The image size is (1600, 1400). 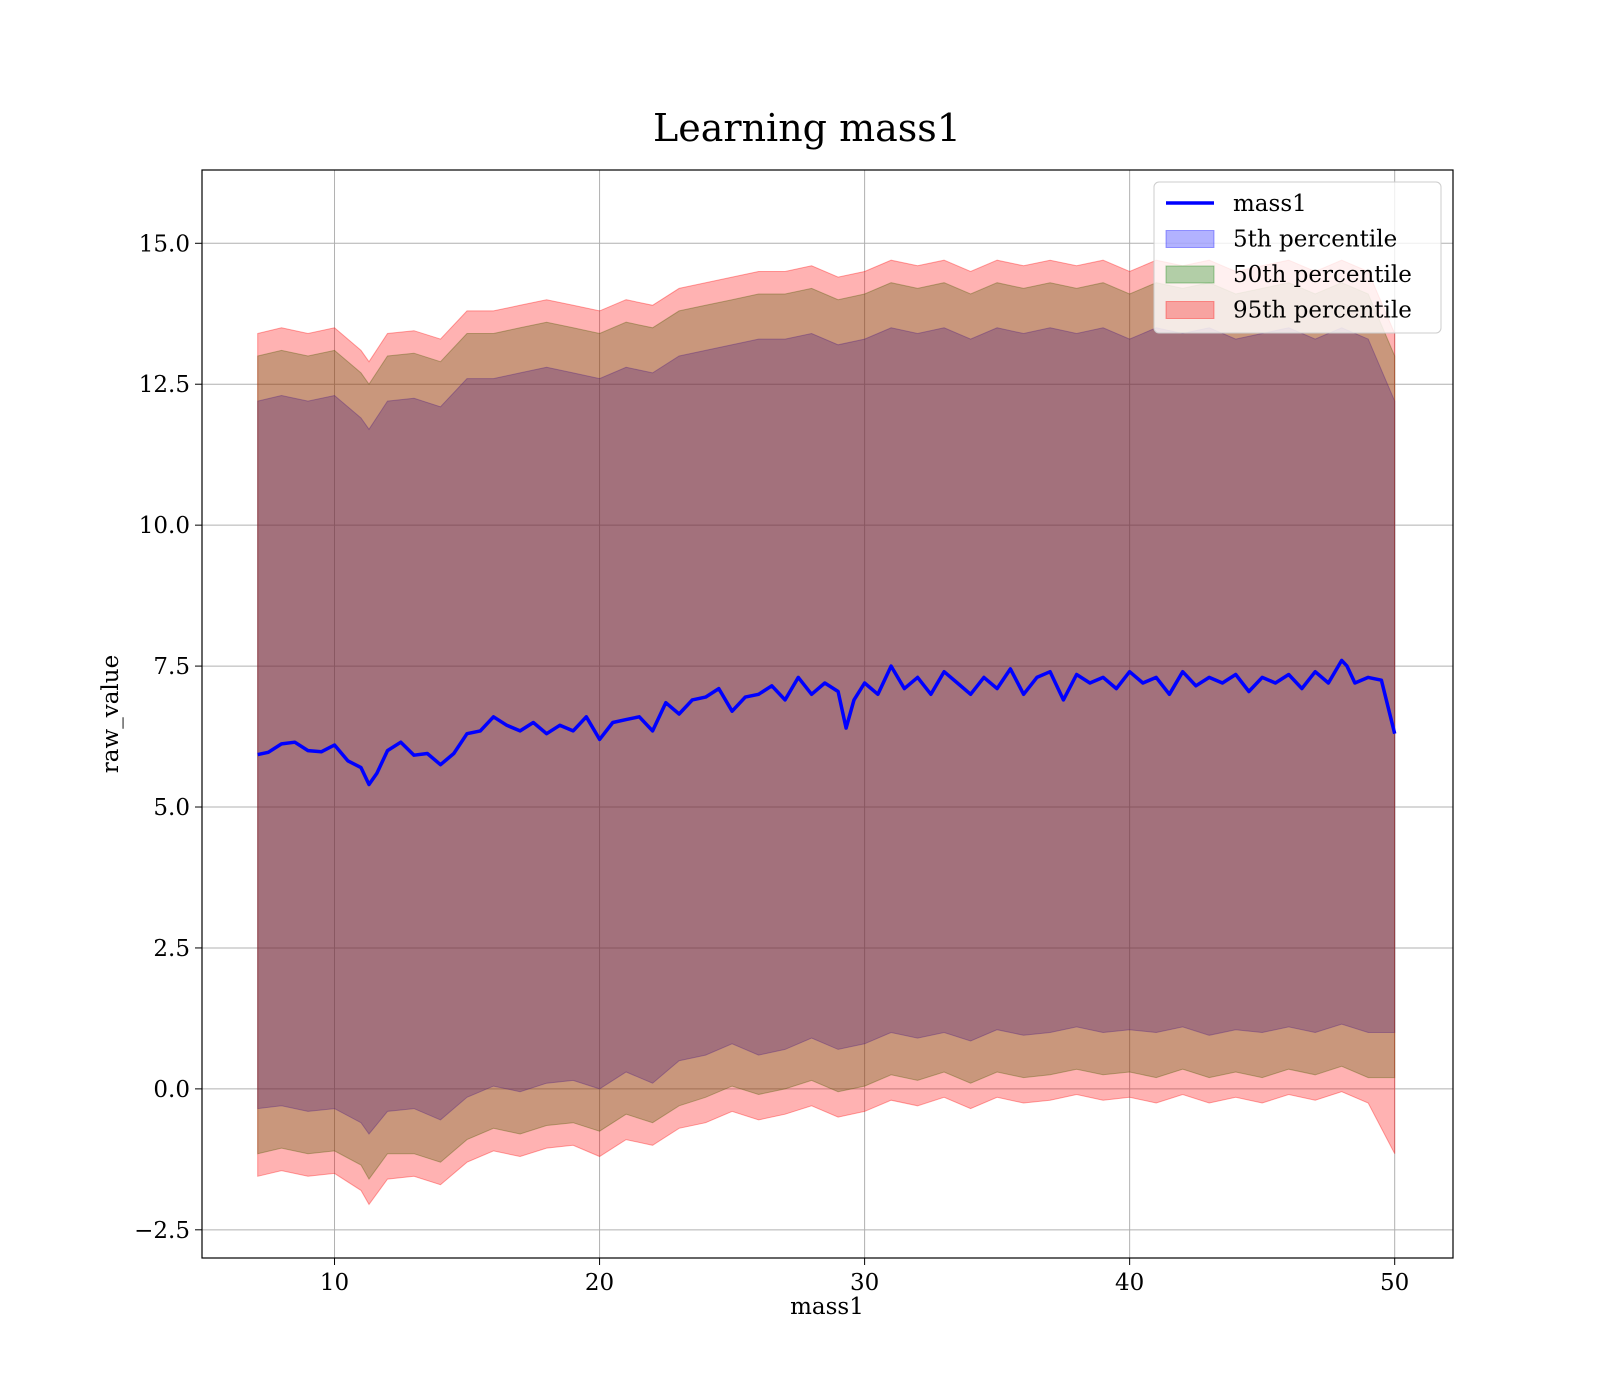 I want to click on x-tick-label: 10, so click(x=334, y=1283).